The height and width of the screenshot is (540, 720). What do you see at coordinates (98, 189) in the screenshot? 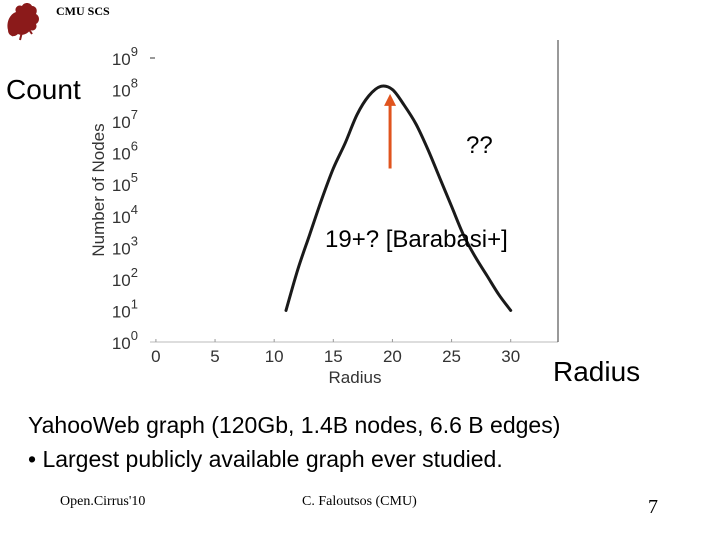
I see `y-axis-title: Number of Nodes` at bounding box center [98, 189].